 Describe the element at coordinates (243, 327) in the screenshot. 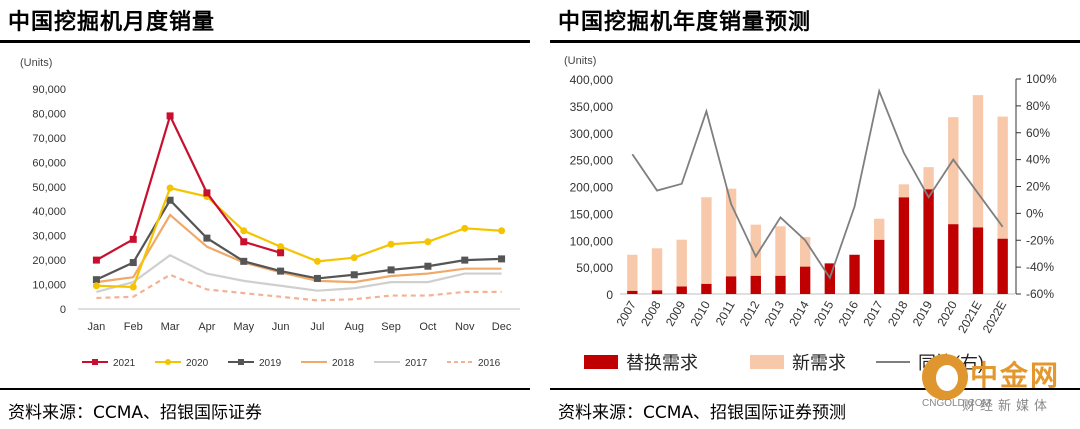

I see `x-tick-label: May` at that location.